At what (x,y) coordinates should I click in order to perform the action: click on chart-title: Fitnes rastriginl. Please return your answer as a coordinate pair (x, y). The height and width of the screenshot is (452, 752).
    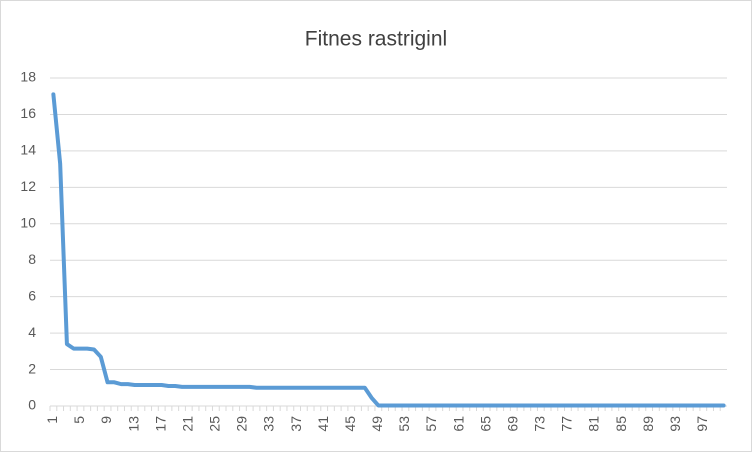
    Looking at the image, I should click on (376, 39).